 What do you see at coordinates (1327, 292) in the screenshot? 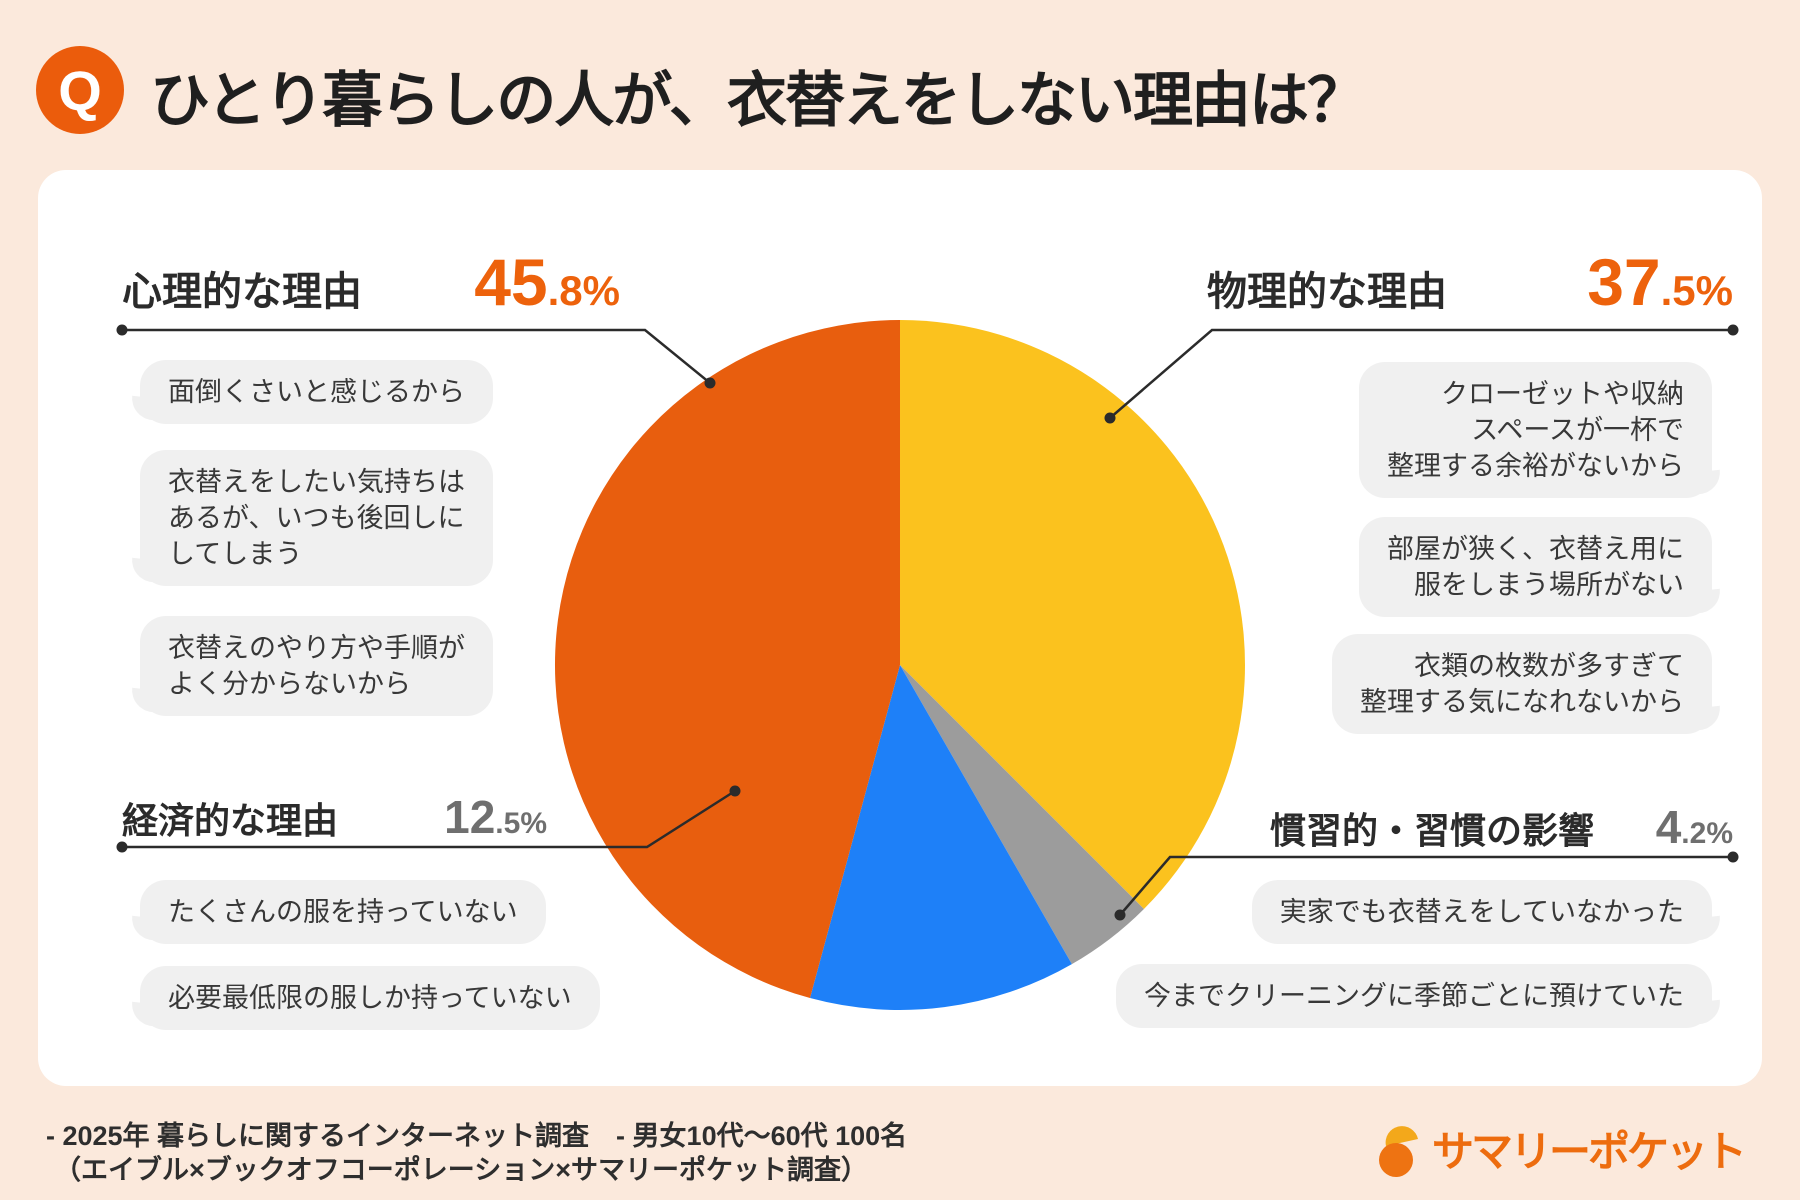
I see `category-name-physical: 物理的な理由` at bounding box center [1327, 292].